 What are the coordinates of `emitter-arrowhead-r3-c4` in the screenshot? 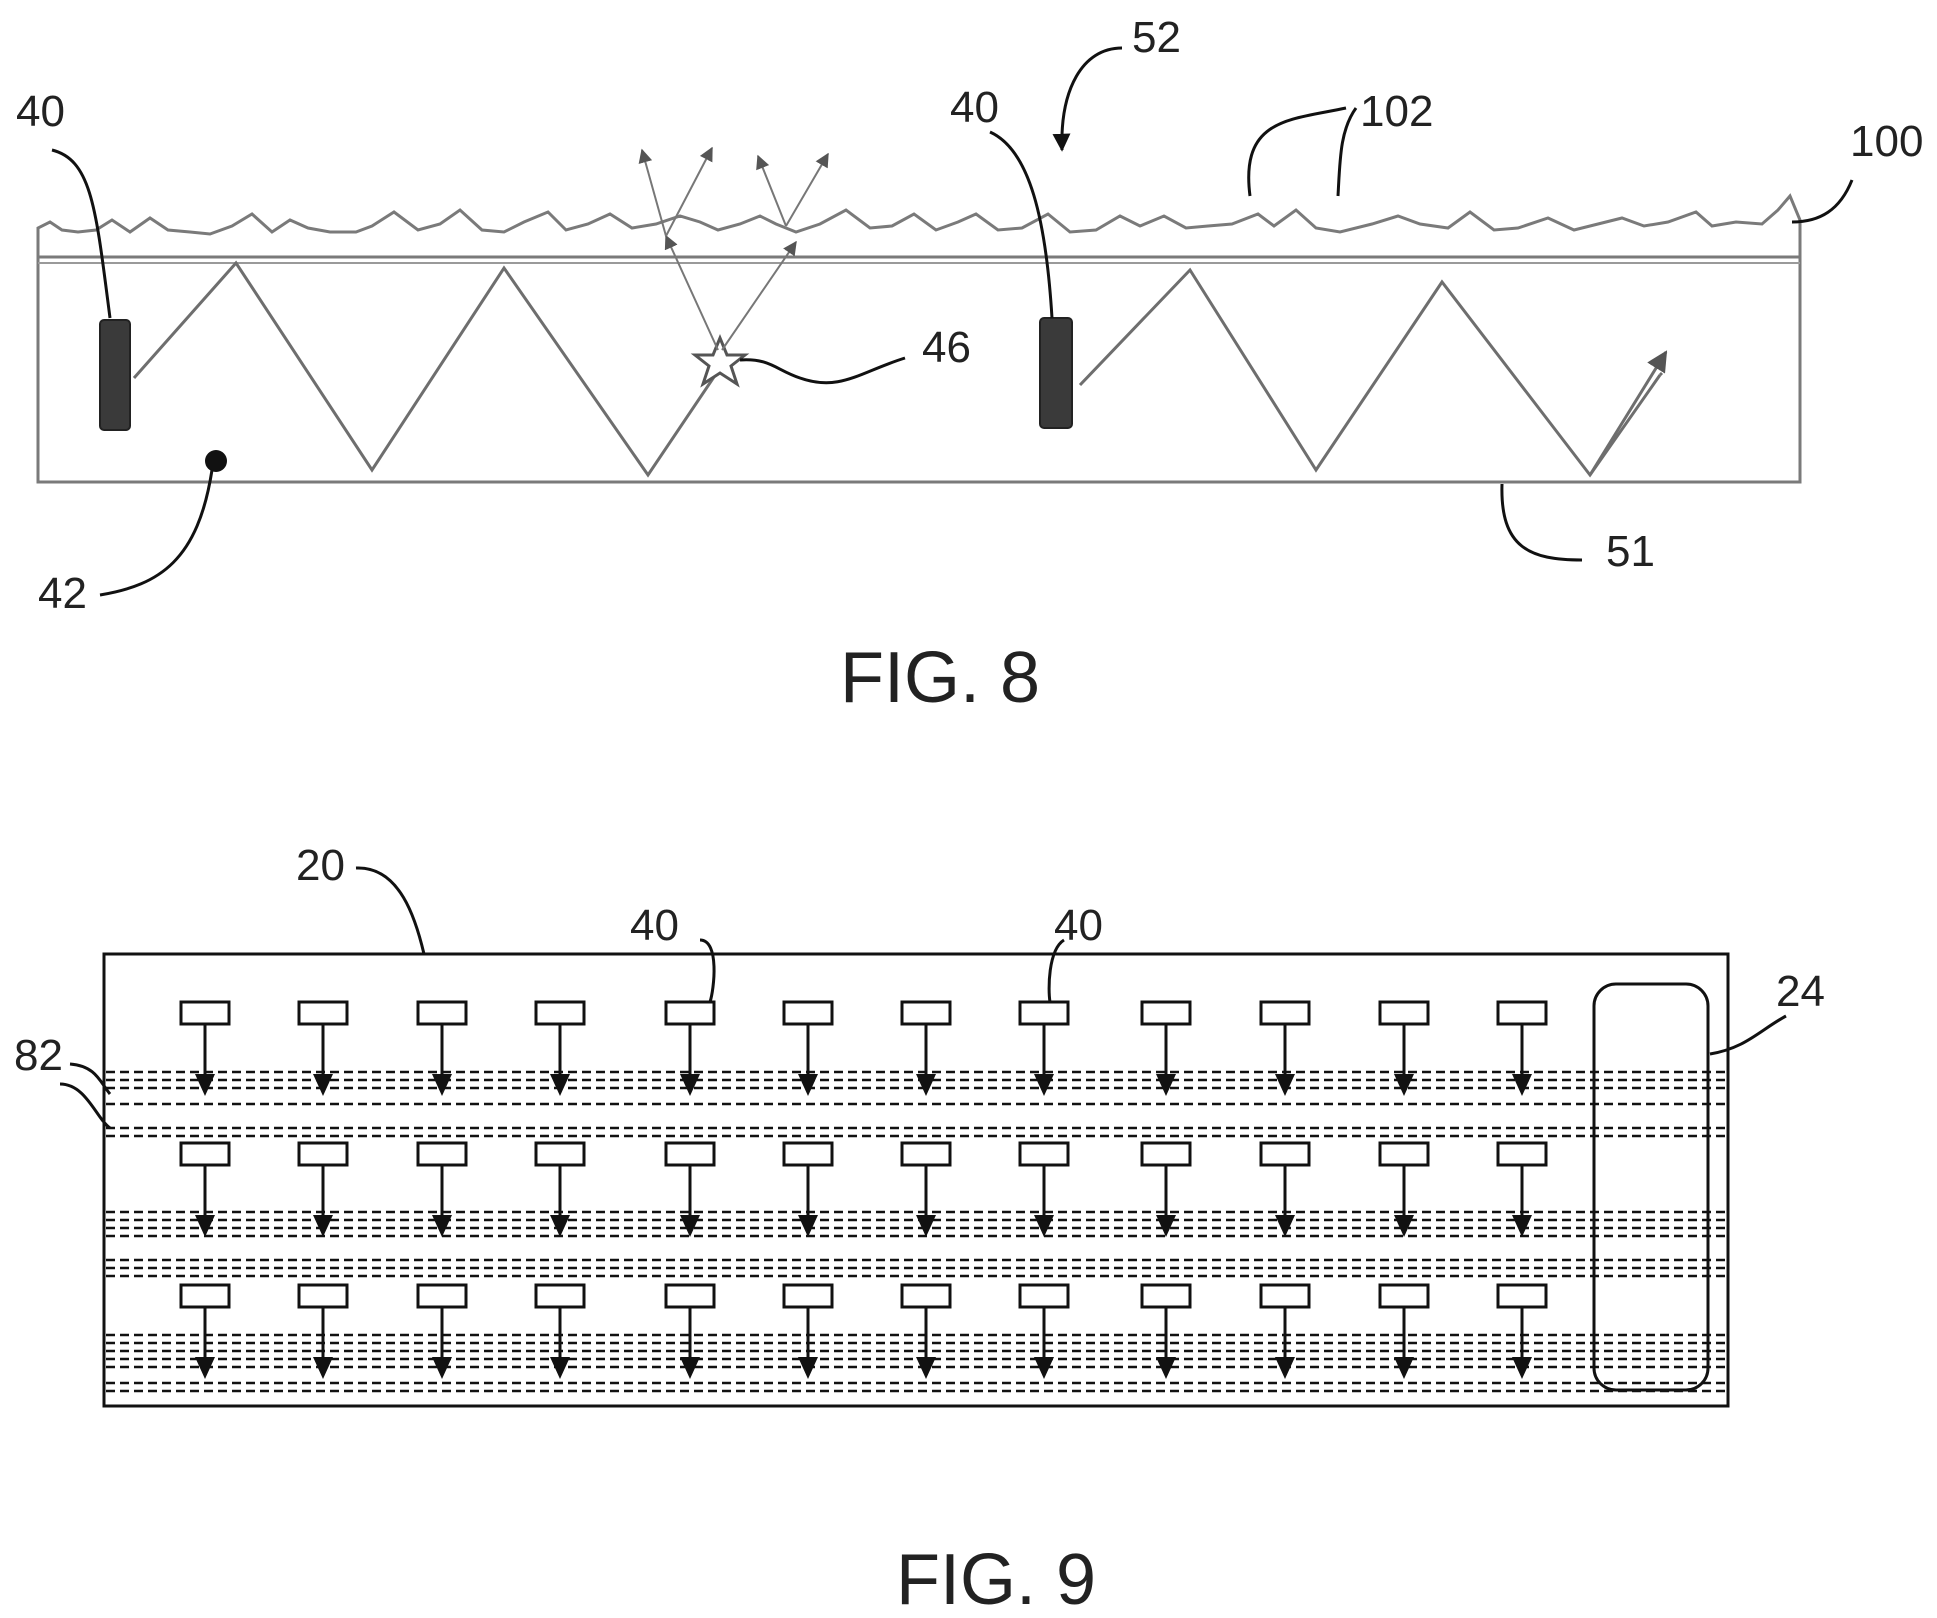 It's located at (560, 1368).